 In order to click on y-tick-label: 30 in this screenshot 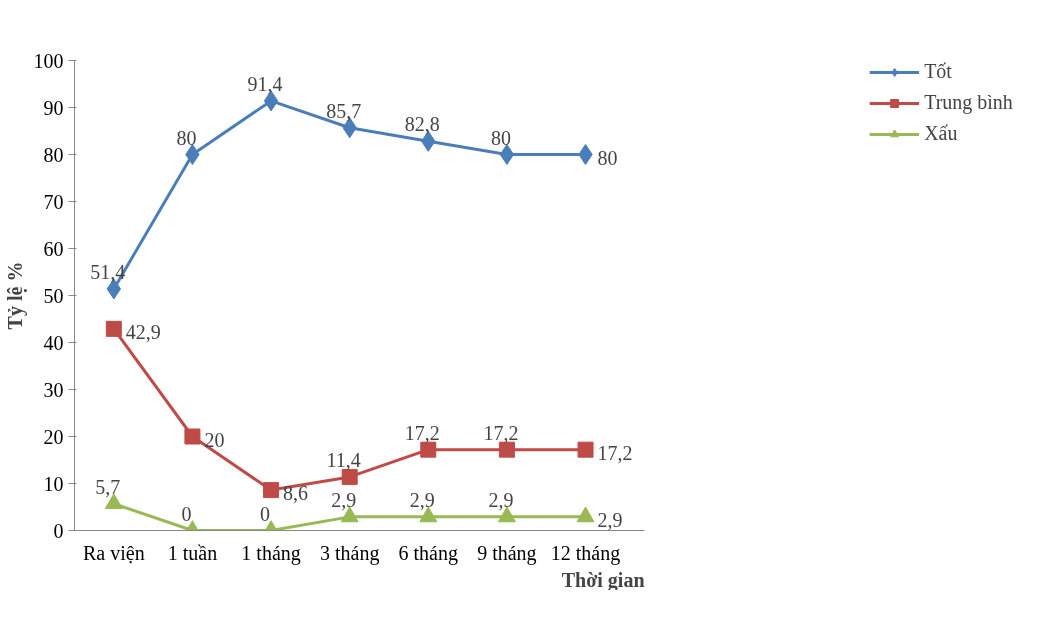, I will do `click(53, 389)`.